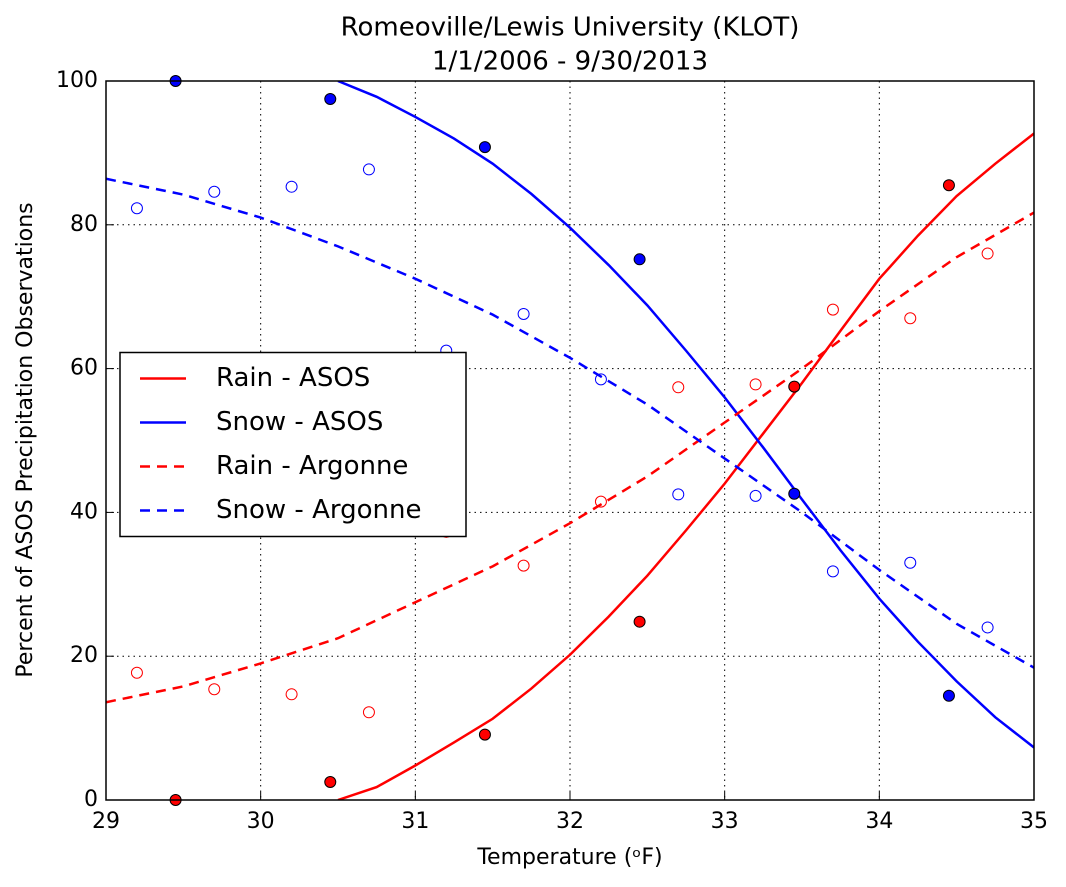  What do you see at coordinates (570, 821) in the screenshot?
I see `x-tick-label: 32` at bounding box center [570, 821].